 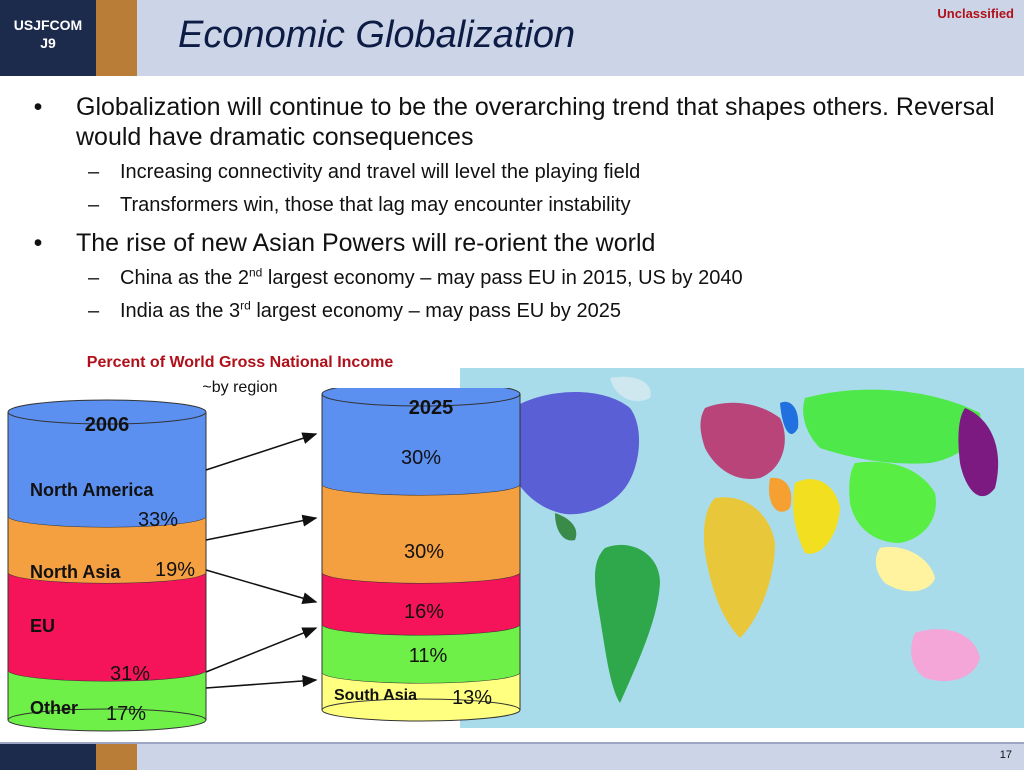 I want to click on stack-2006-segment-north-america, so click(x=107, y=464).